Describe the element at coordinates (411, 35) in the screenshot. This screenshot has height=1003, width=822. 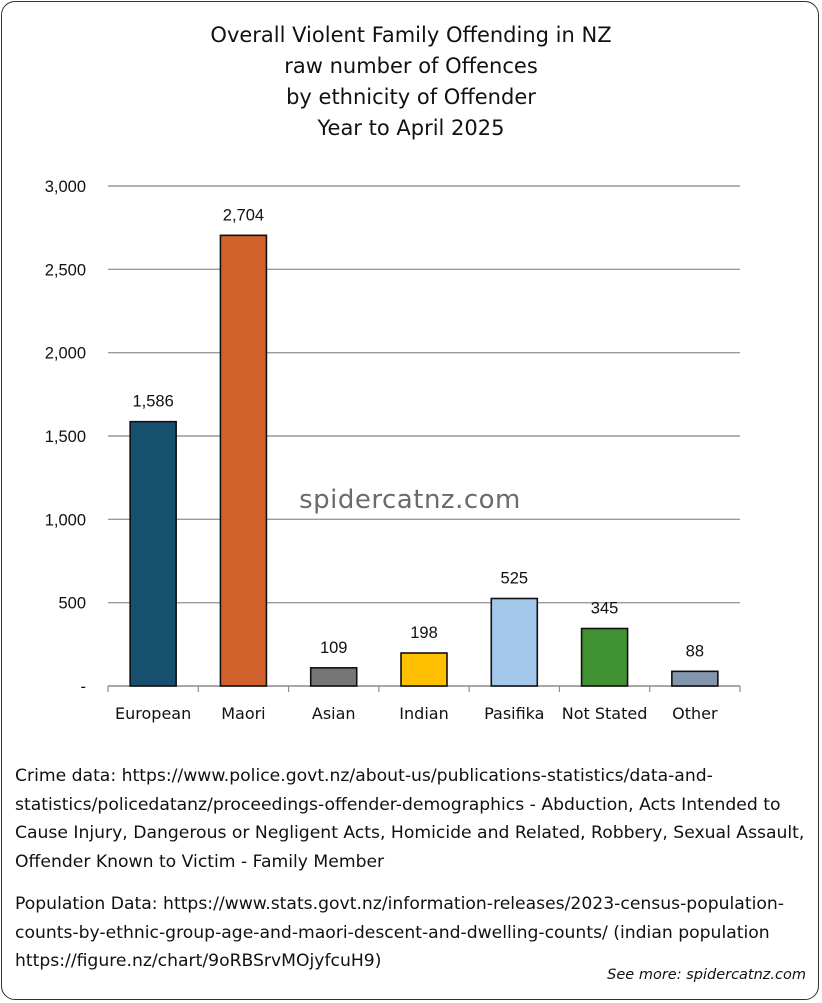
I see `title-line-1: Overall Violent Family Offending in NZ` at that location.